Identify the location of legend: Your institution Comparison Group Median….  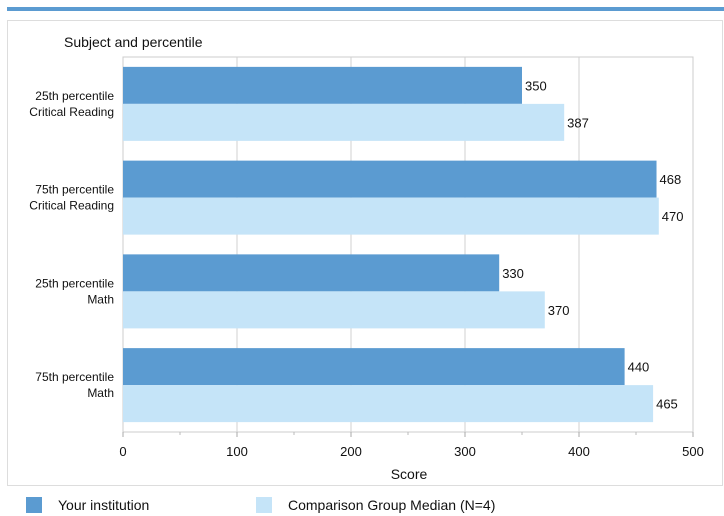
(362, 503).